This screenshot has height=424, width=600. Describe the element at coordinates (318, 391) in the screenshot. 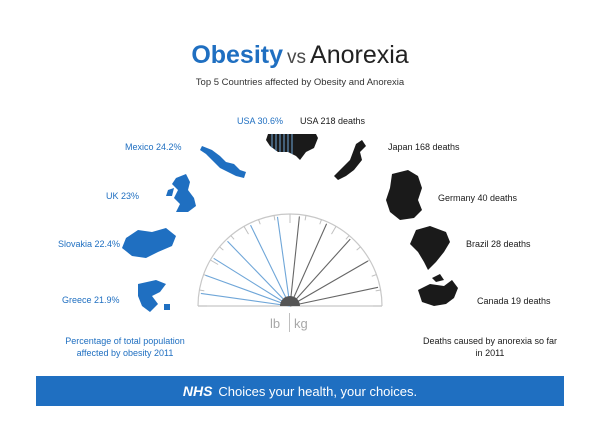

I see `footer-tagline: Choices your health, your choices.` at that location.